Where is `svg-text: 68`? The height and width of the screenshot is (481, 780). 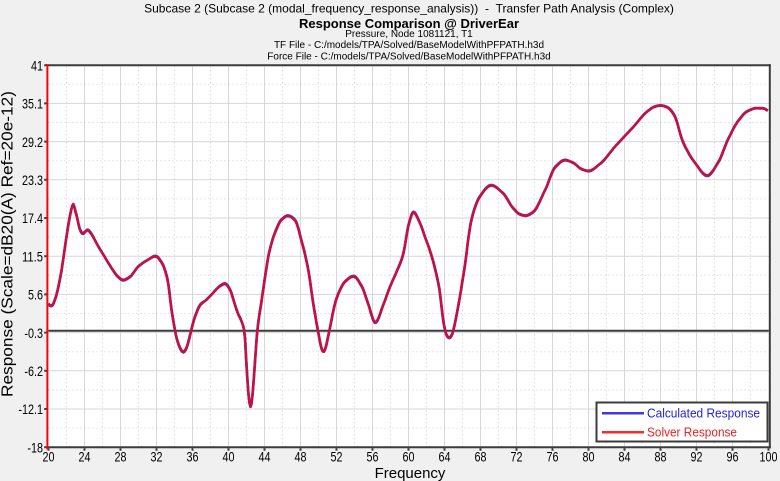 svg-text: 68 is located at coordinates (481, 456).